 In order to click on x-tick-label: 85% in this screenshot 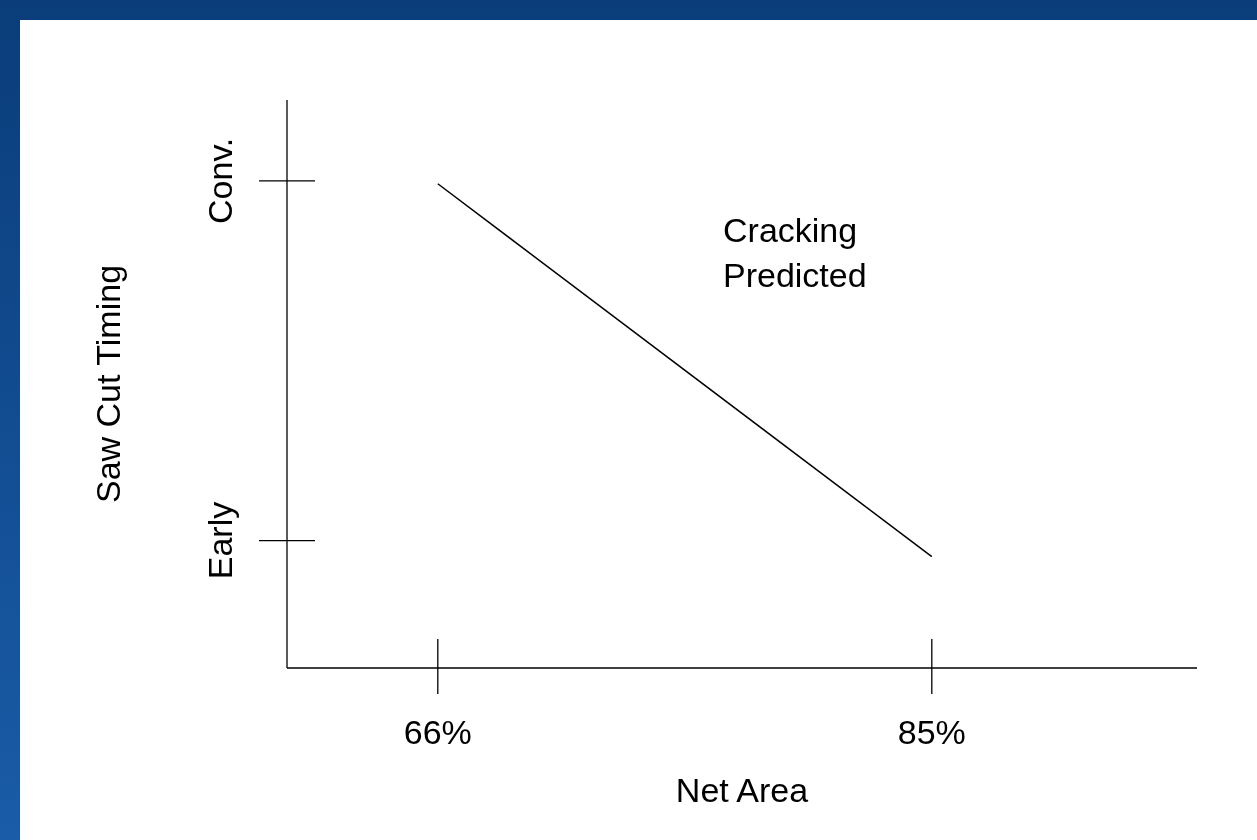, I will do `click(931, 732)`.